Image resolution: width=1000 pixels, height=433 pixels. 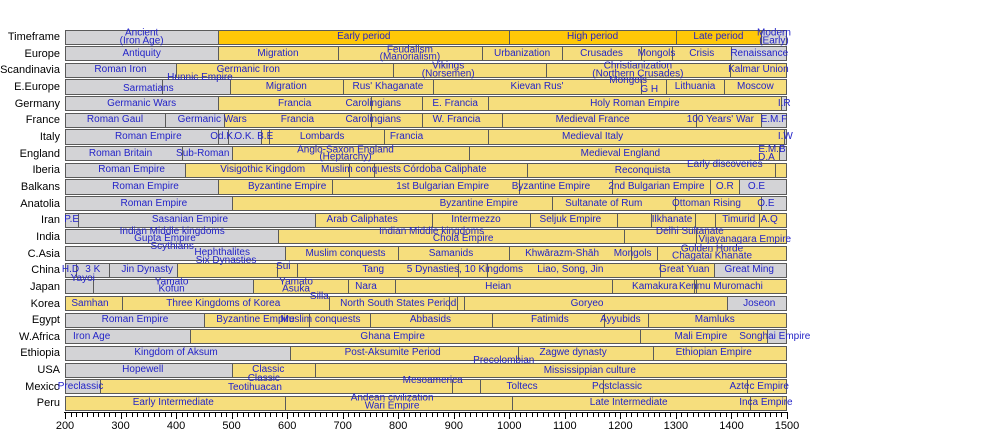 What do you see at coordinates (48, 236) in the screenshot?
I see `row-label-india: India` at bounding box center [48, 236].